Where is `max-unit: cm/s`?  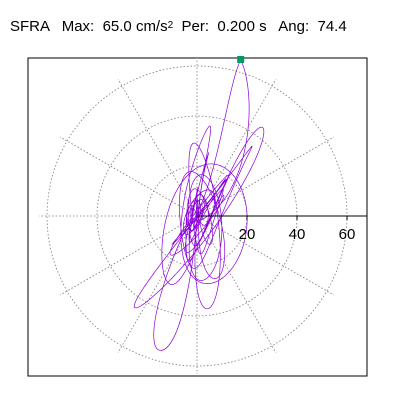
max-unit: cm/s is located at coordinates (151, 26).